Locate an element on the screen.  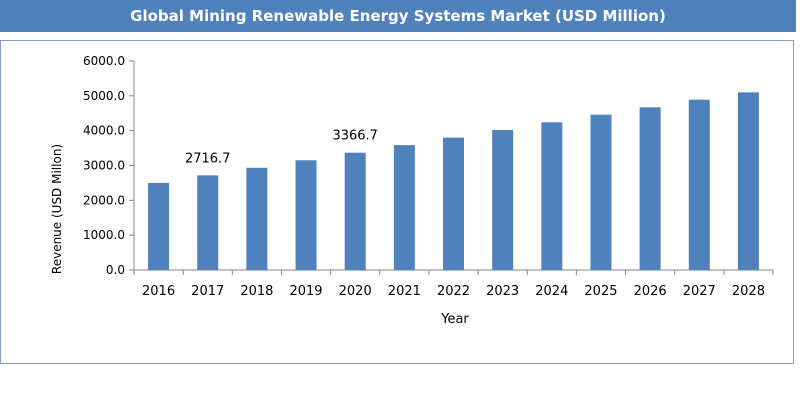
x-tick-label-2028: 2028 is located at coordinates (748, 291).